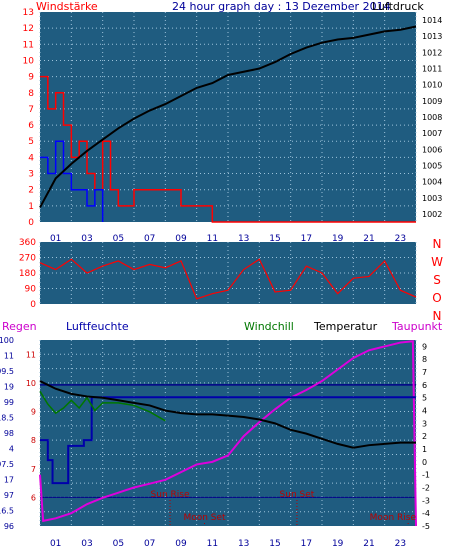 The height and width of the screenshot is (555, 470). I want to click on temperature-tick-label: 6, so click(424, 385).